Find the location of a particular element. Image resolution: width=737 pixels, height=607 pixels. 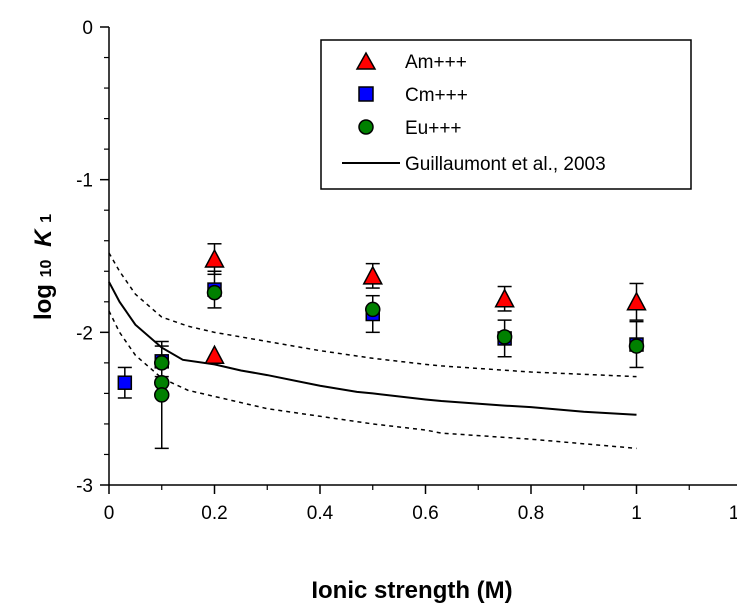

y-tick-label: -3 is located at coordinates (84, 486).